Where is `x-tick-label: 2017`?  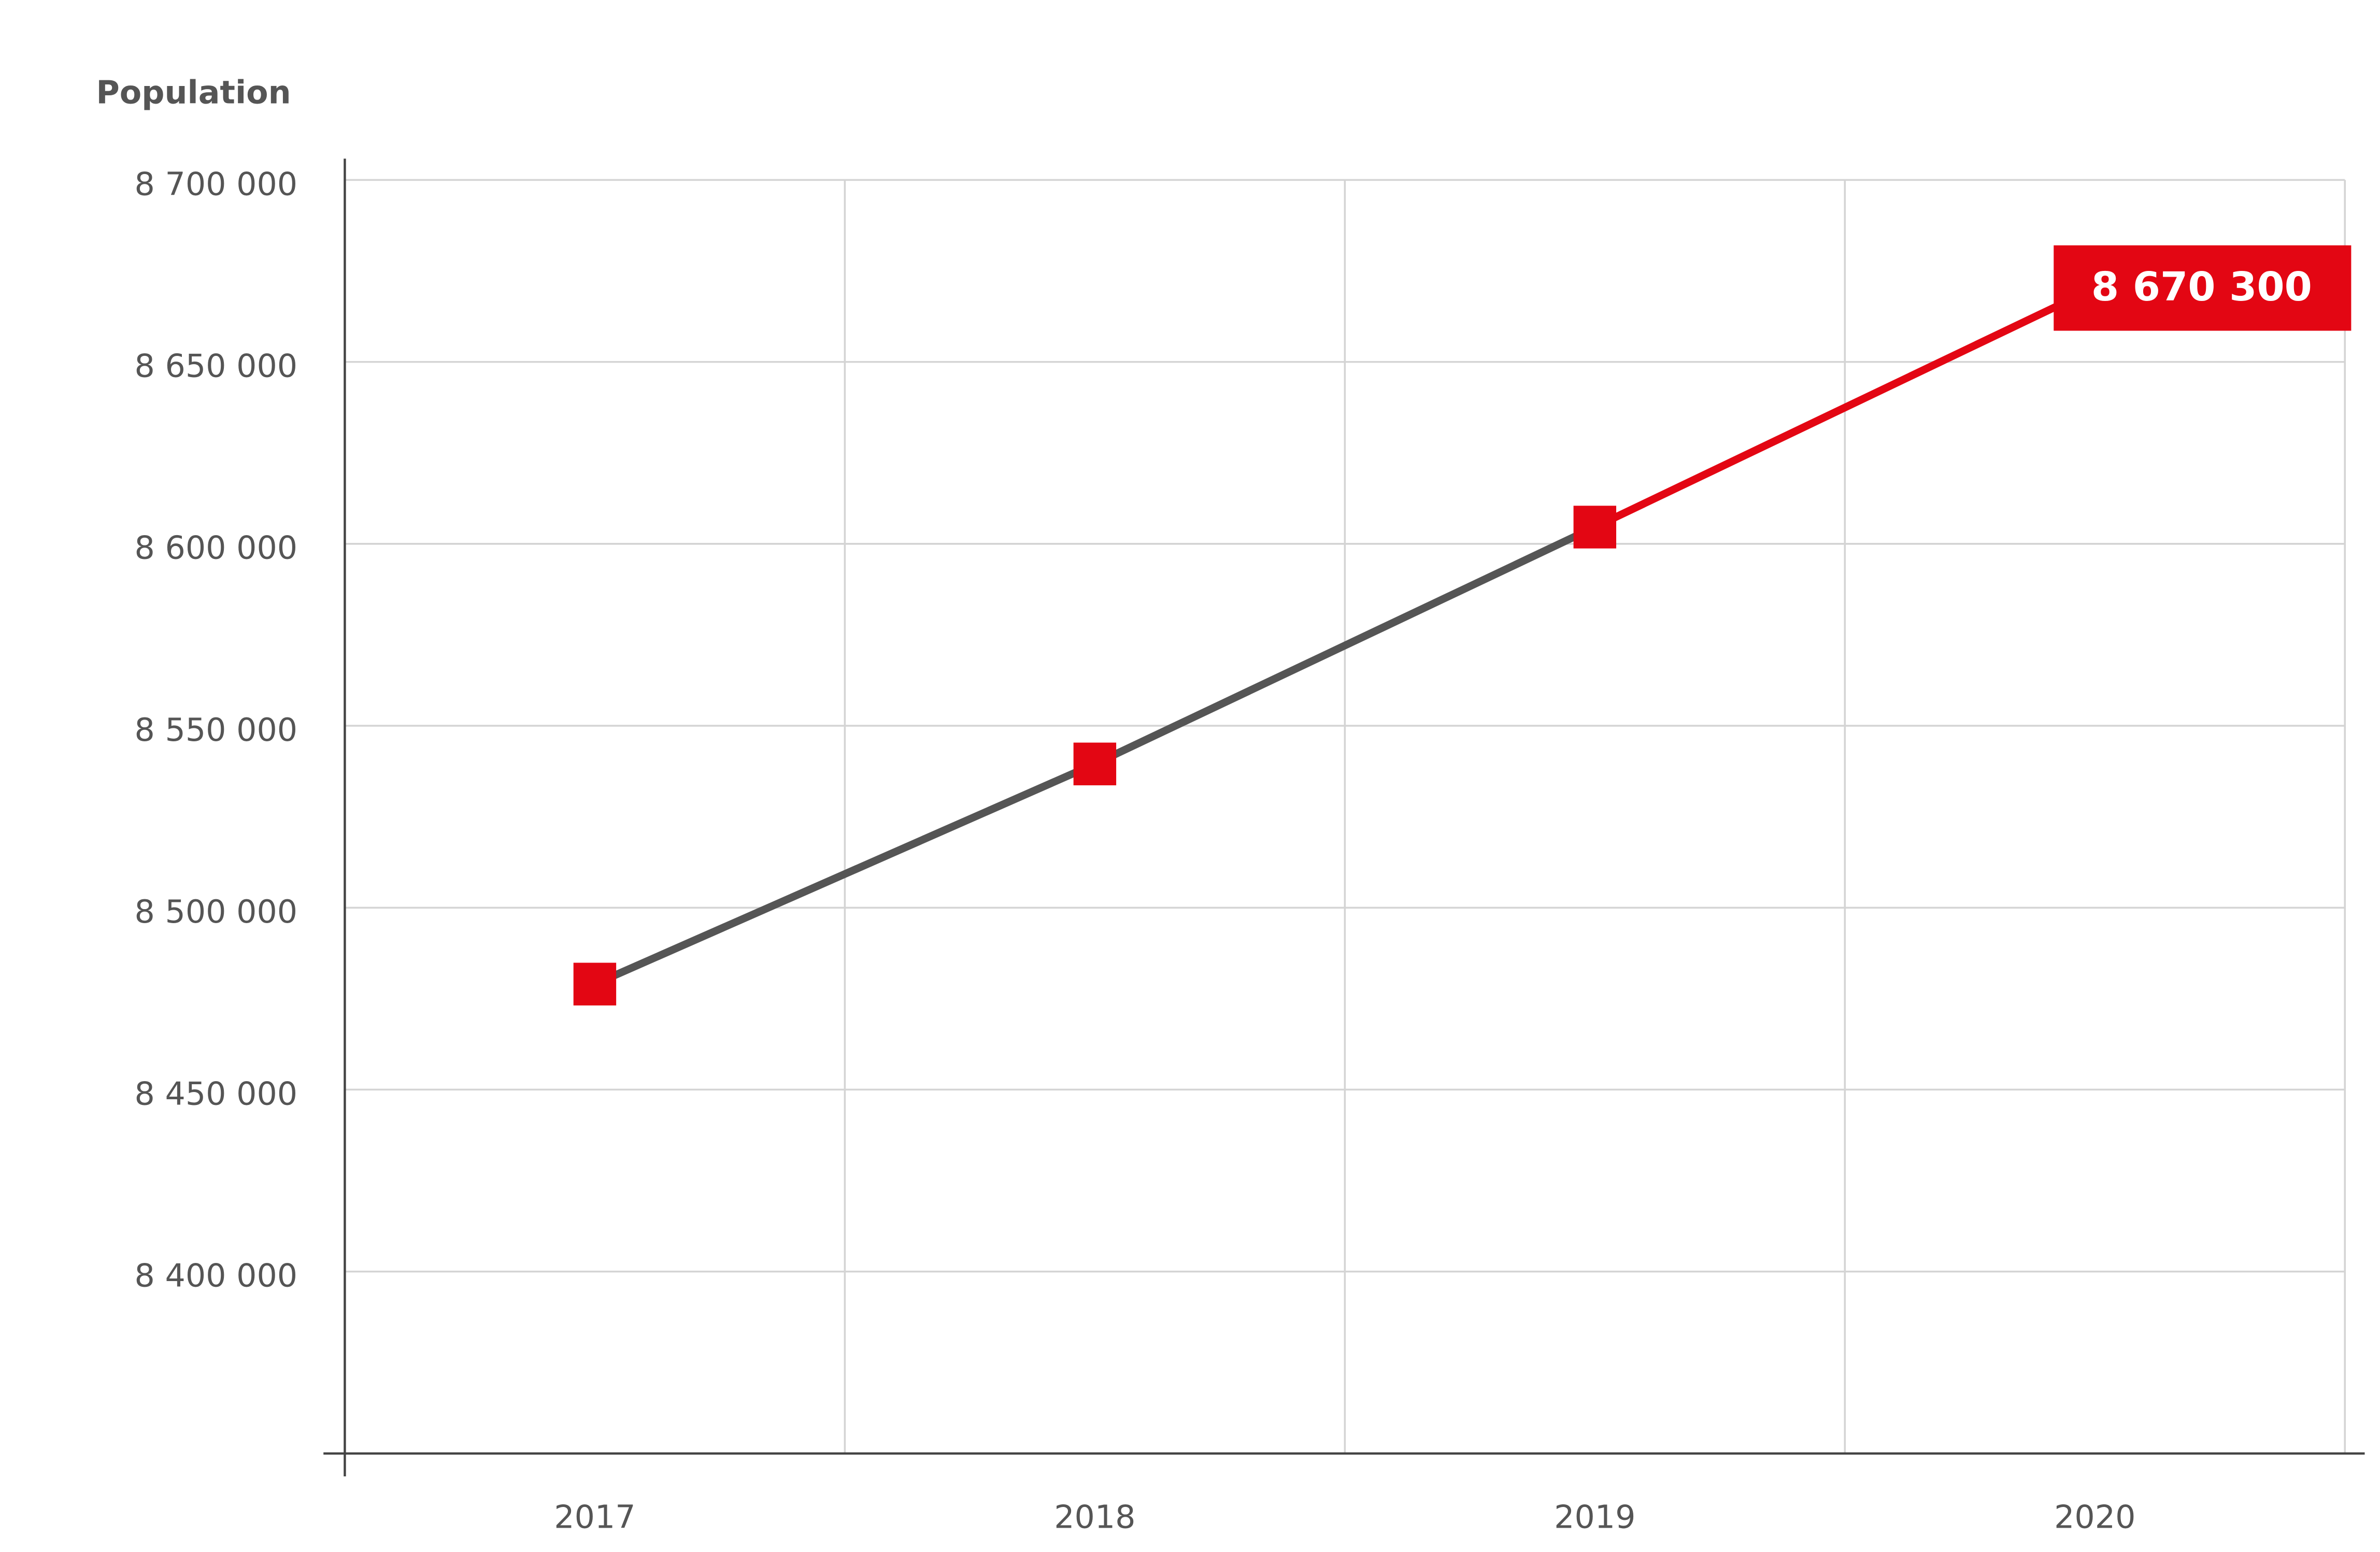 x-tick-label: 2017 is located at coordinates (594, 1516).